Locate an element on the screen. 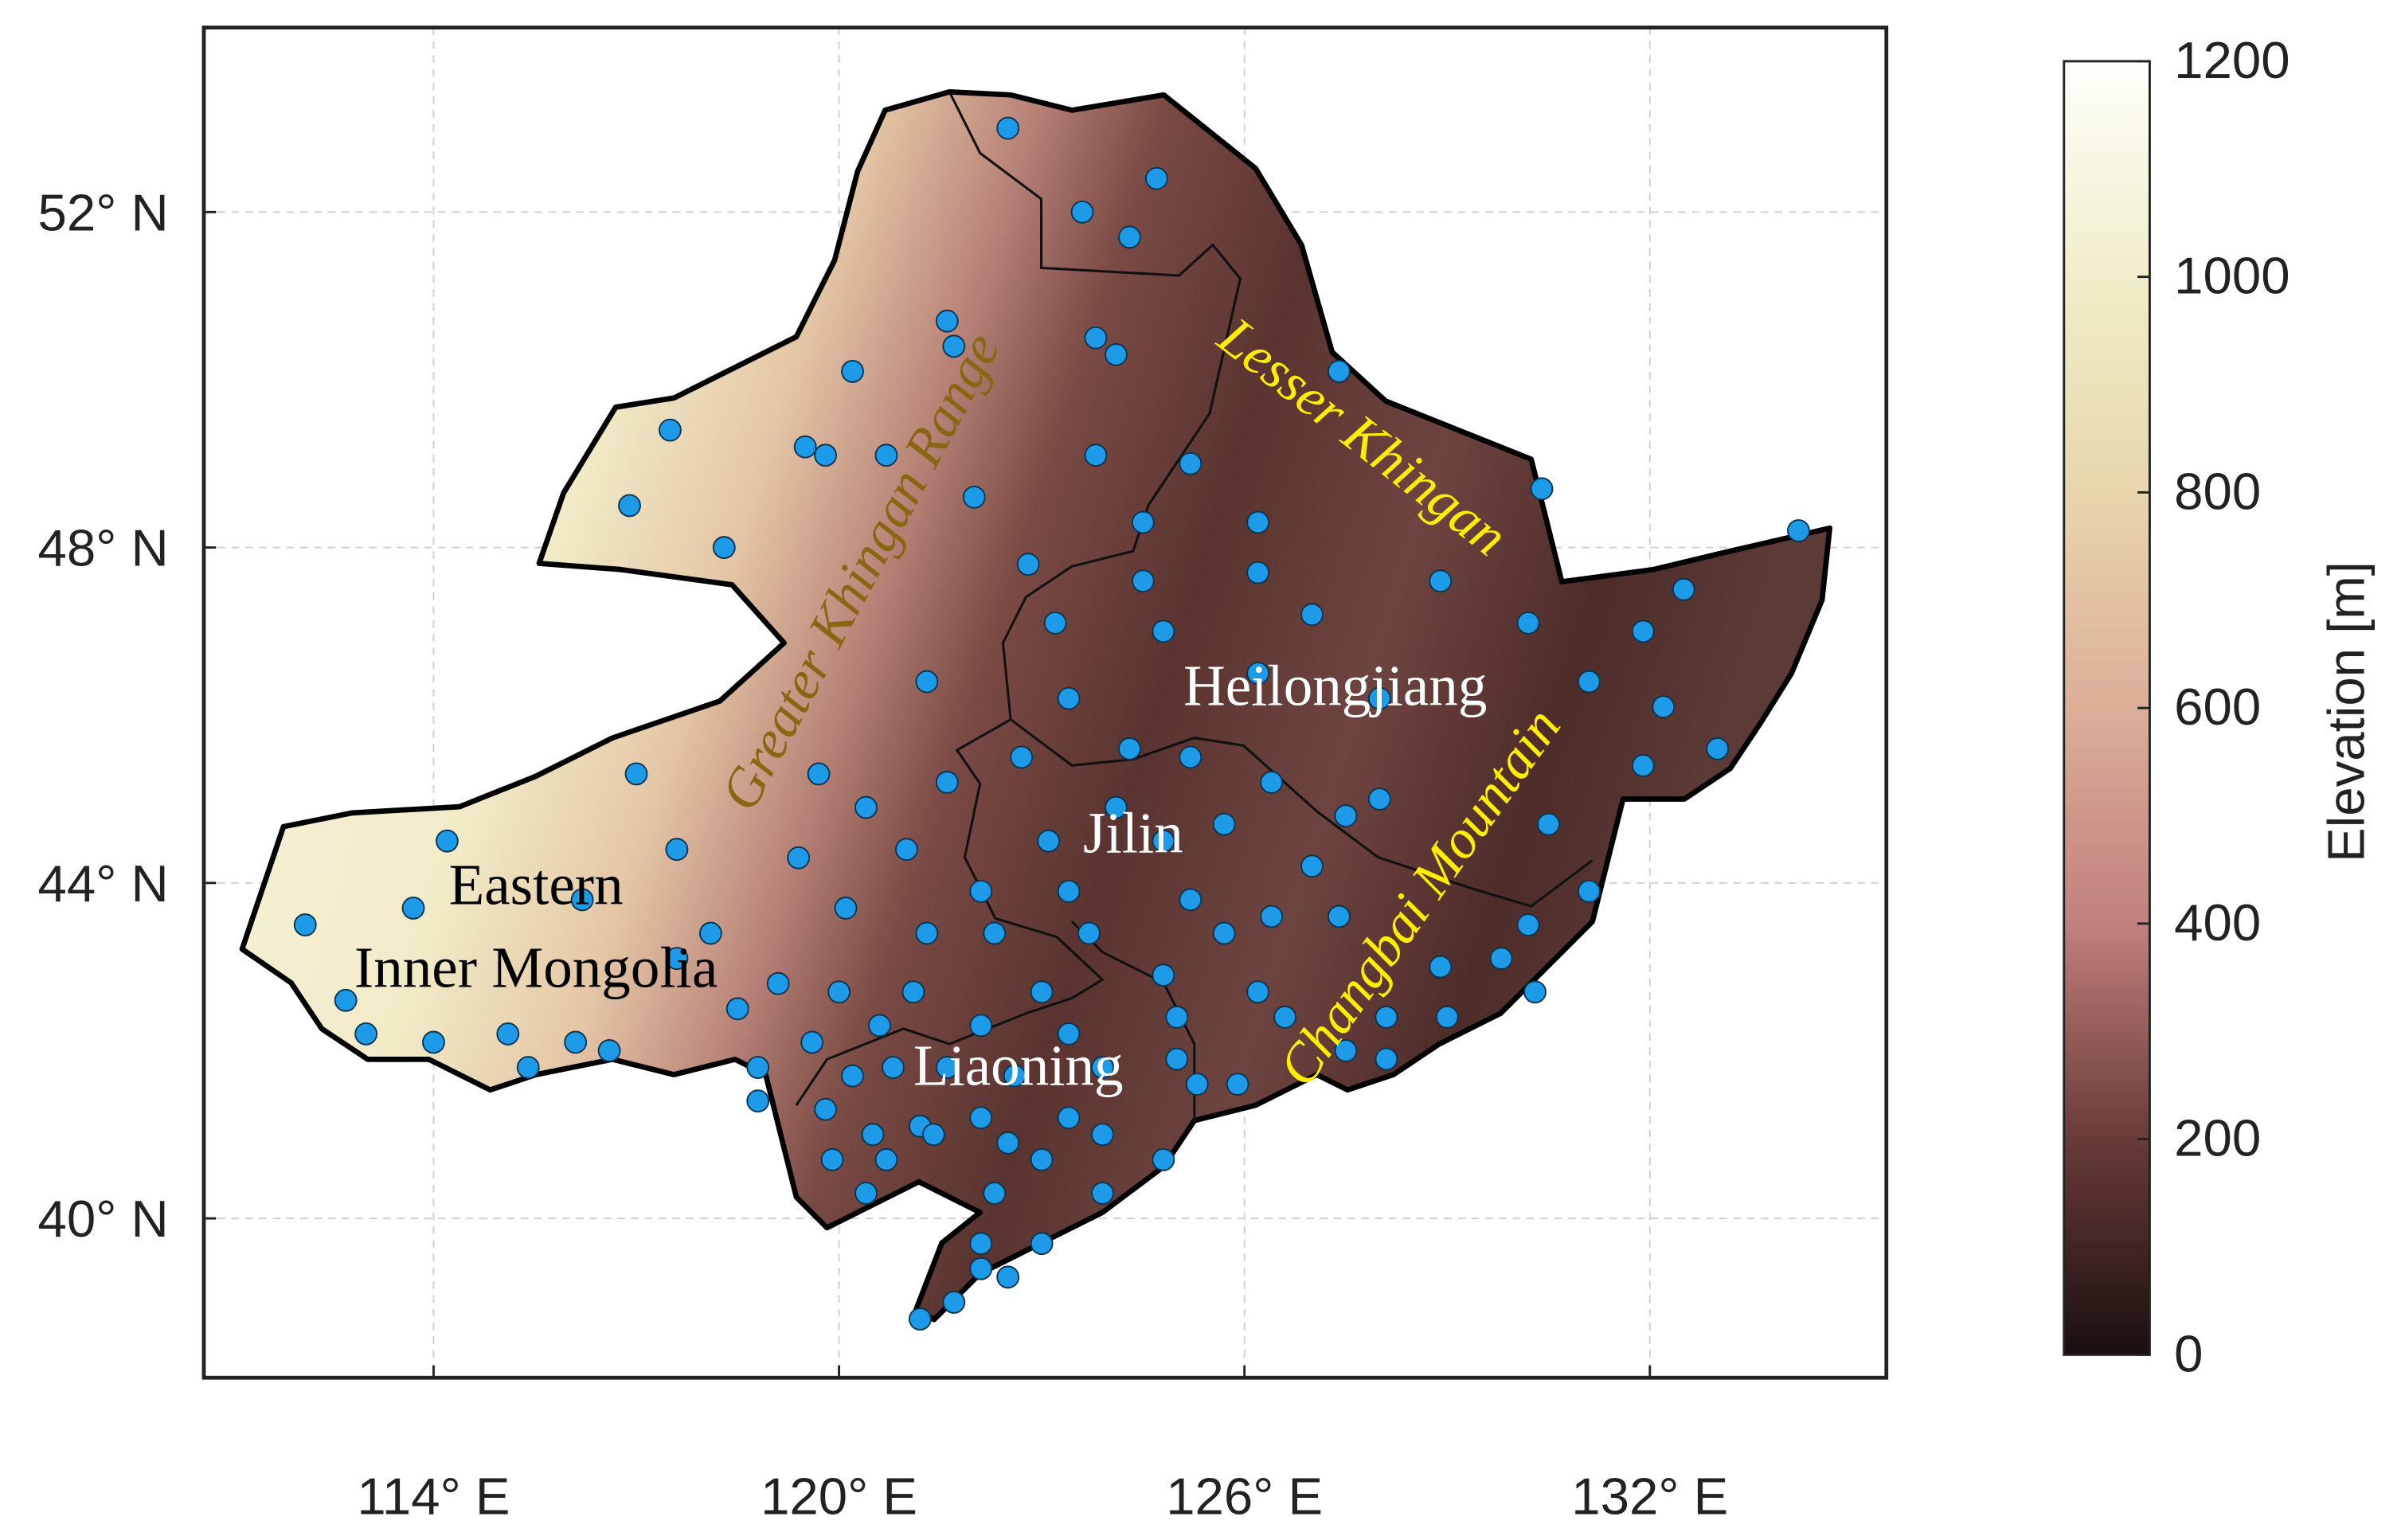  colorbar-label: Elevation [m] is located at coordinates (2346, 711).